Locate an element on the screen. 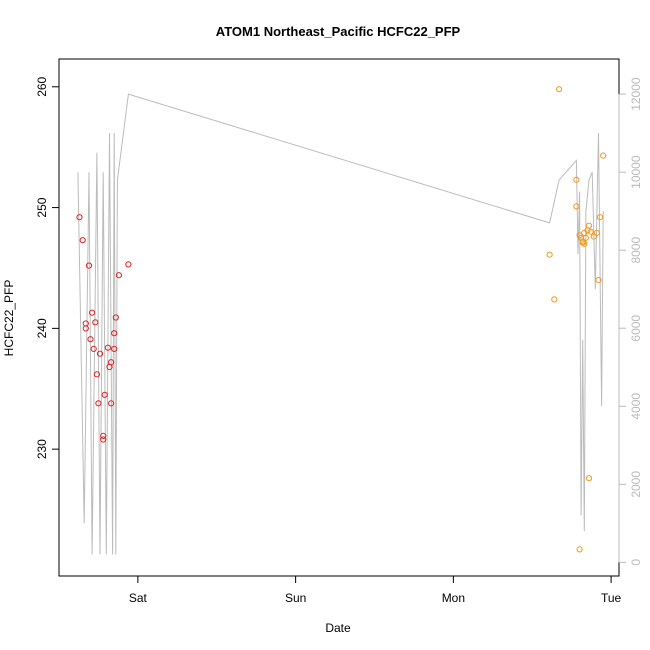 The width and height of the screenshot is (650, 650). y-tick-label: 260 is located at coordinates (42, 86).